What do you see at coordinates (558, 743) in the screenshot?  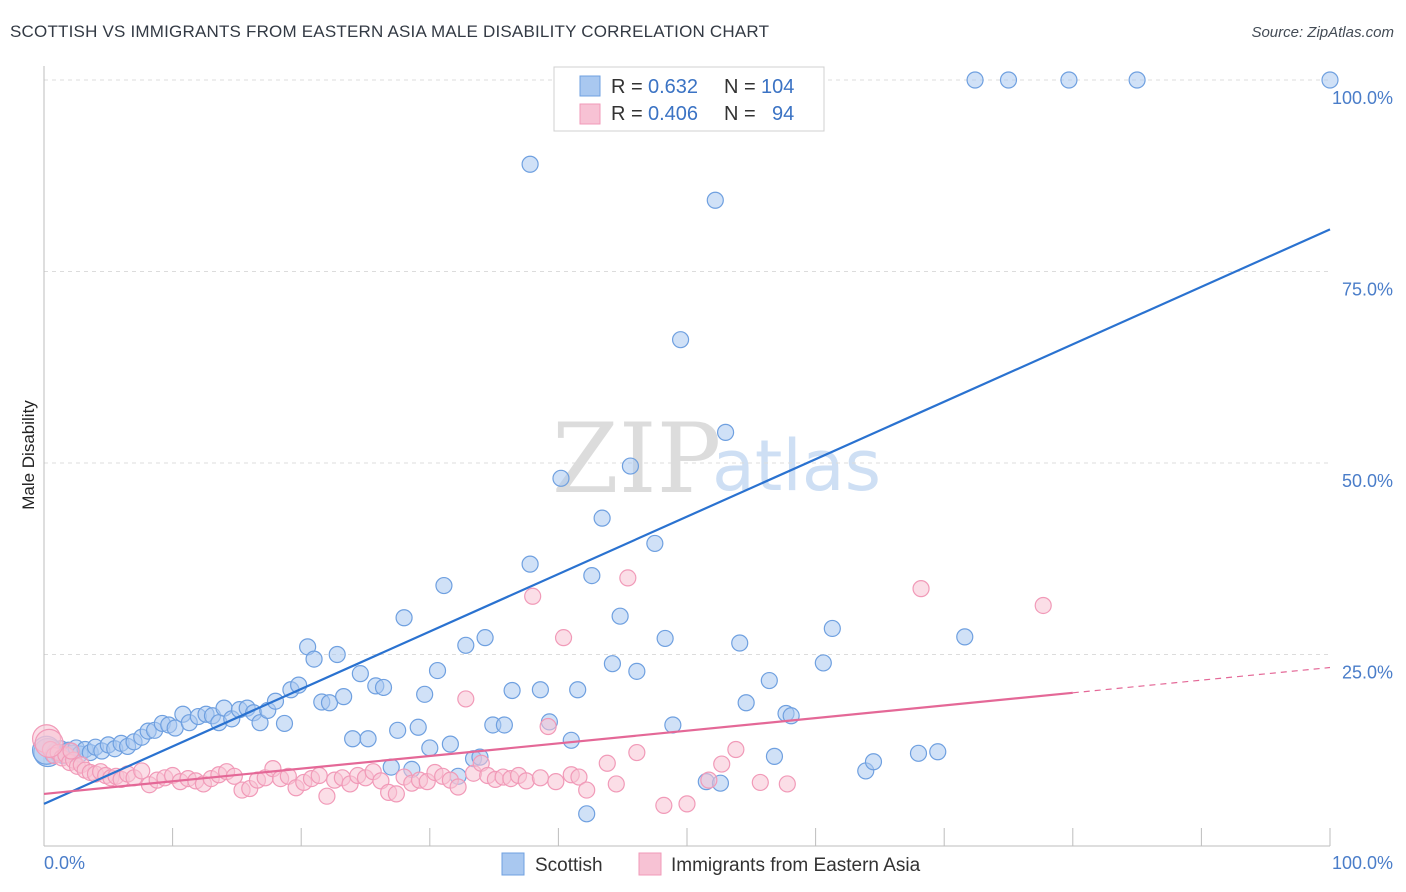 I see `immigrants-trend-line` at bounding box center [558, 743].